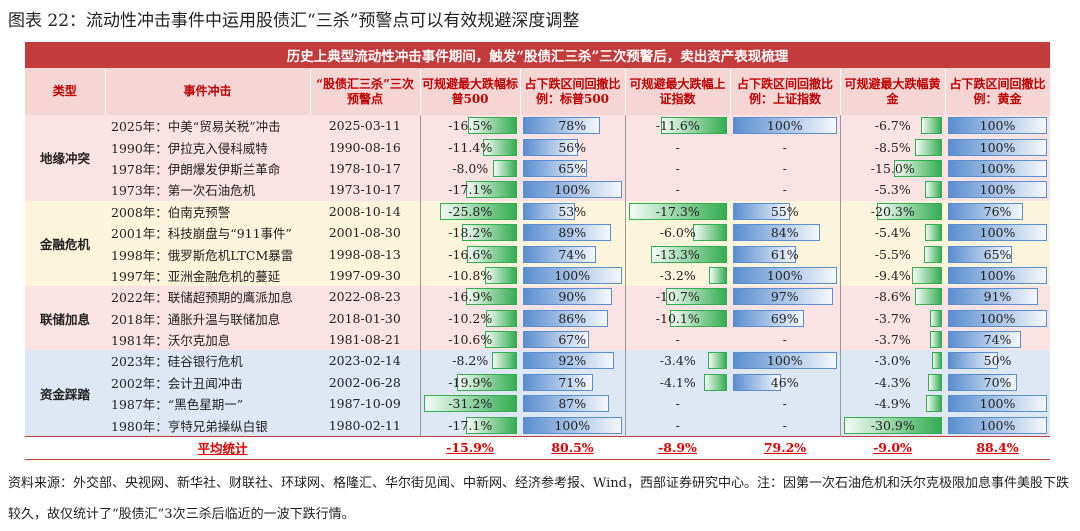 This screenshot has height=531, width=1080. Describe the element at coordinates (892, 211) in the screenshot. I see `value-text: -20.3%` at that location.